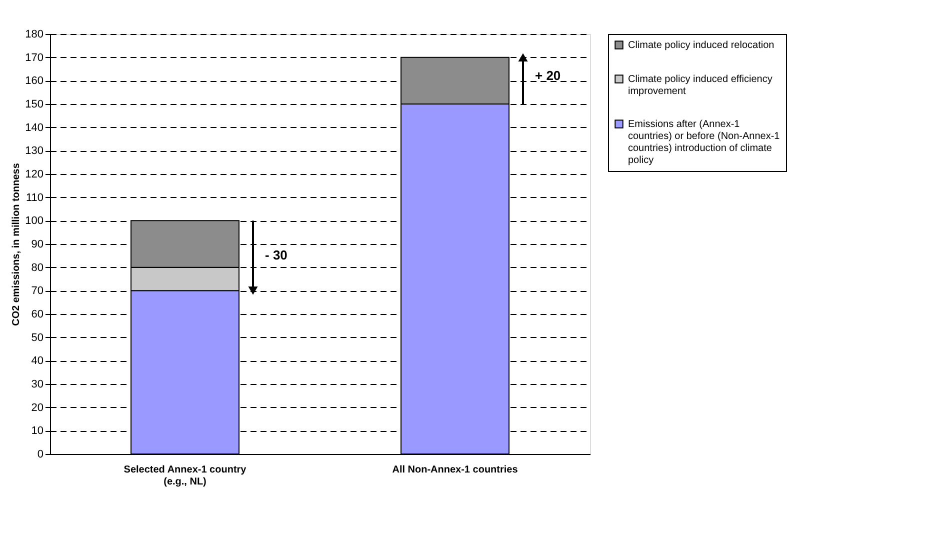  What do you see at coordinates (185, 476) in the screenshot?
I see `x-tick-label: Selected Annex-1 country (e.g., NL)` at bounding box center [185, 476].